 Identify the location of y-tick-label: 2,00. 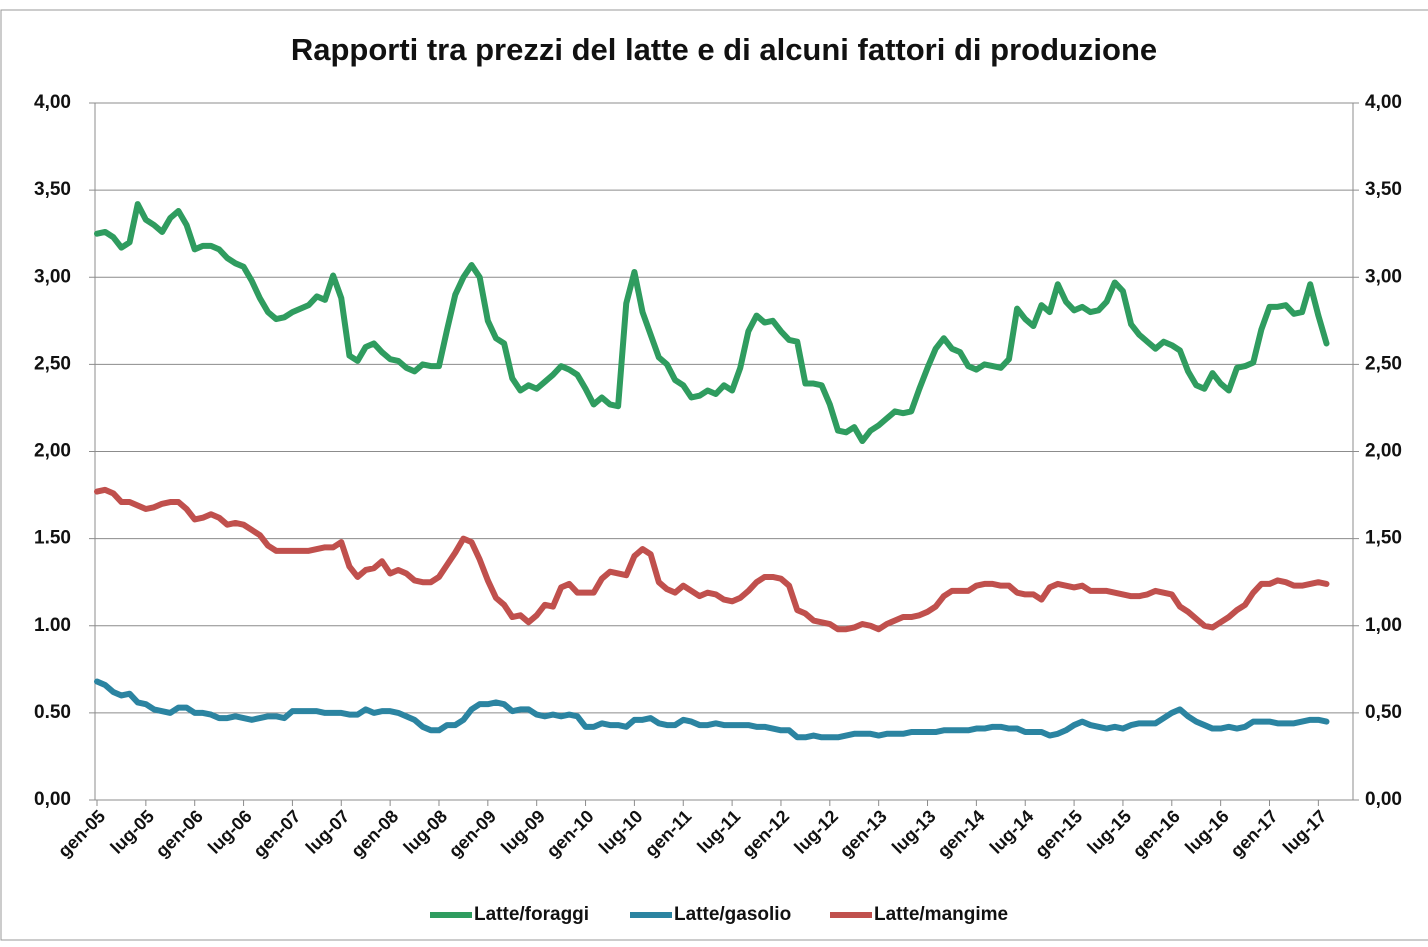
(52, 451).